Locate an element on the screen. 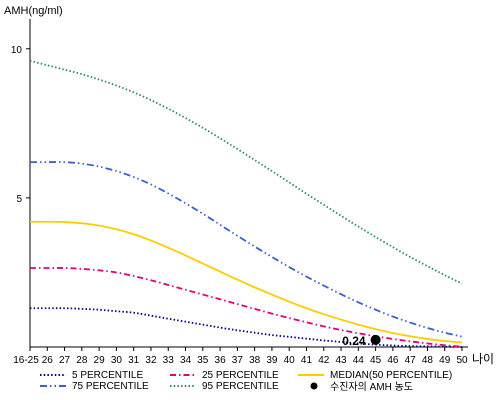  x-tick-label: 40 is located at coordinates (290, 360).